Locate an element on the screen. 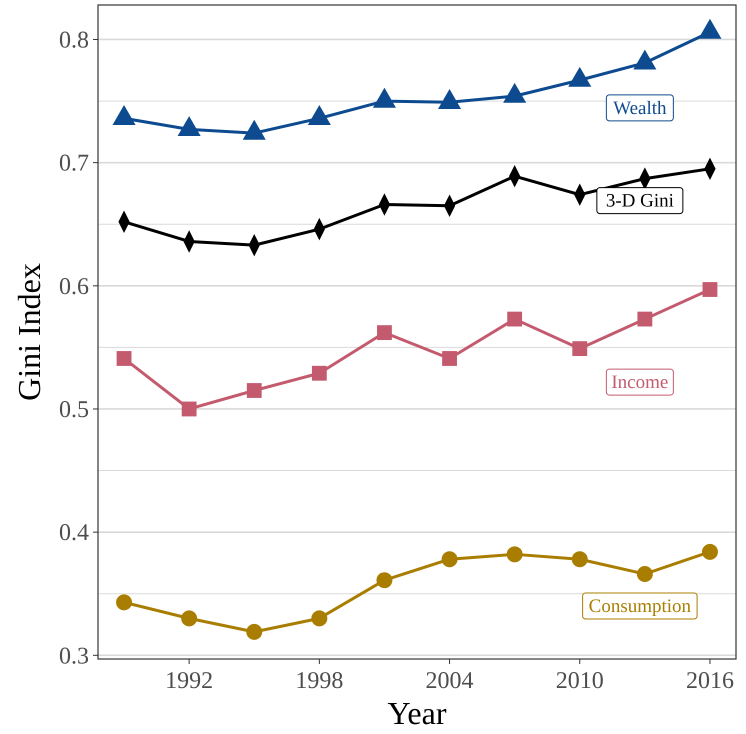 Image resolution: width=746 pixels, height=734 pixels. y-axis-title: Gini Index is located at coordinates (29, 332).